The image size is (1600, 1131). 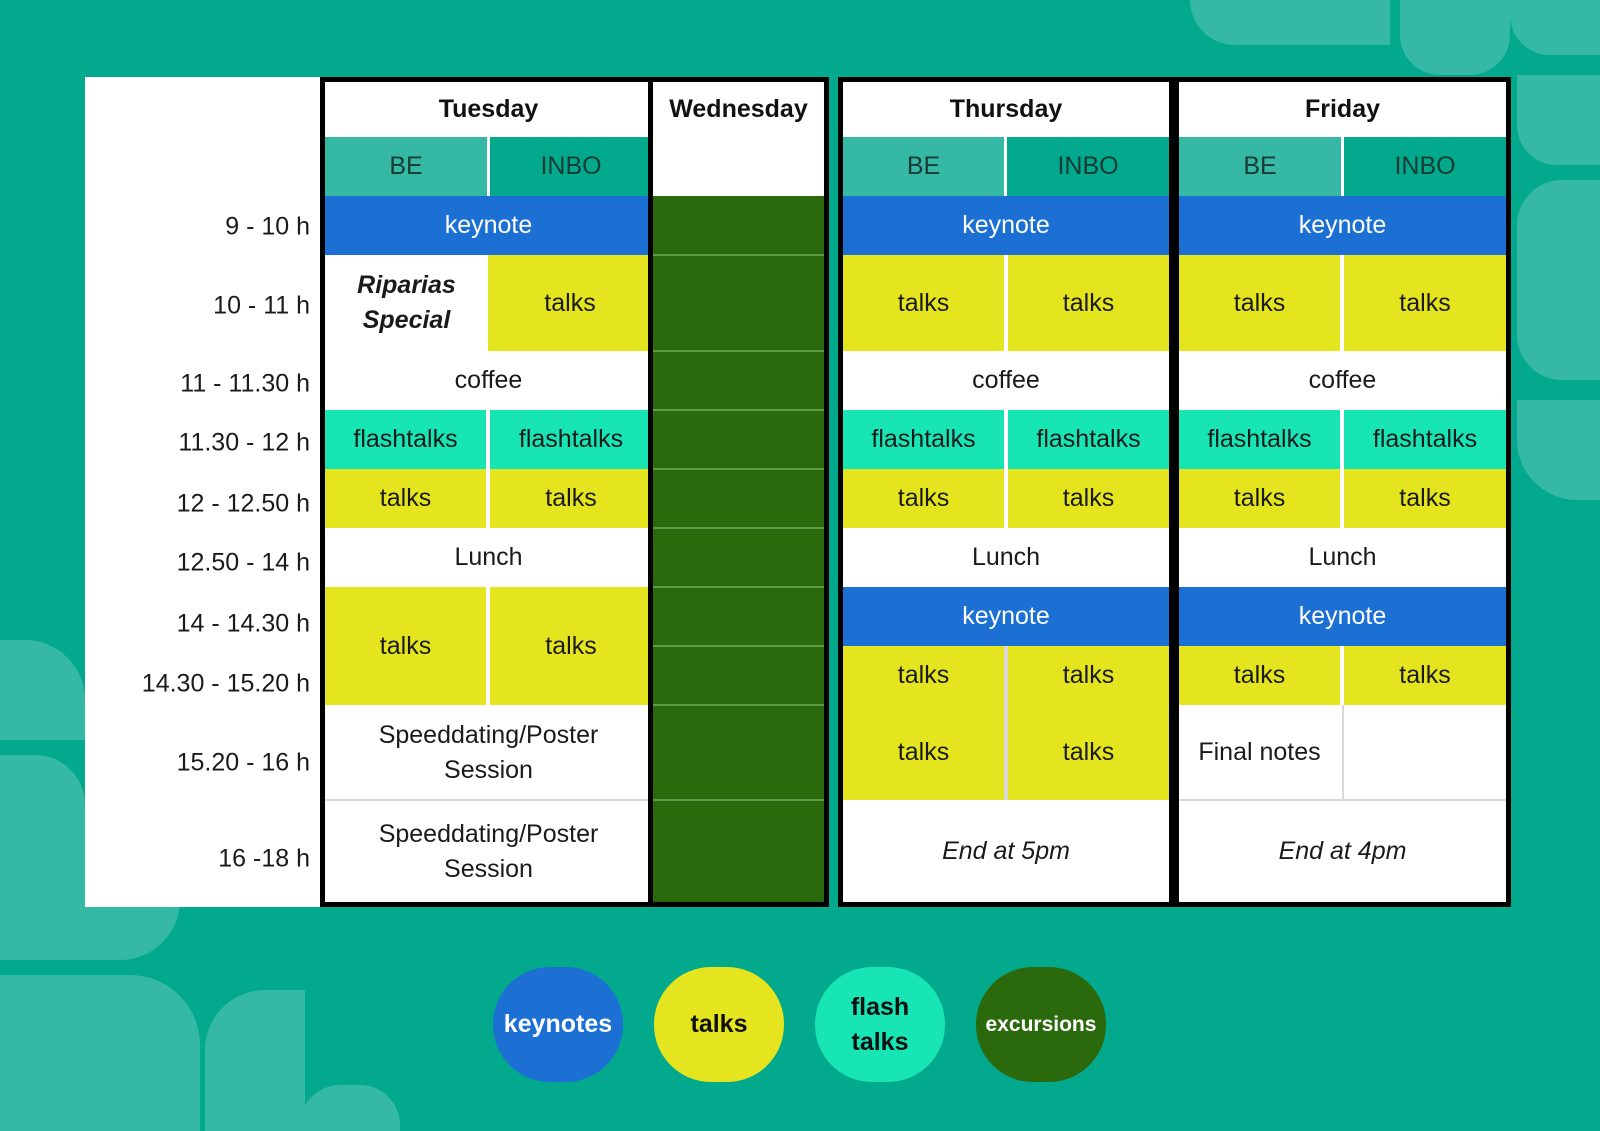 What do you see at coordinates (245, 383) in the screenshot?
I see `time-label: 11 - 11.30 h` at bounding box center [245, 383].